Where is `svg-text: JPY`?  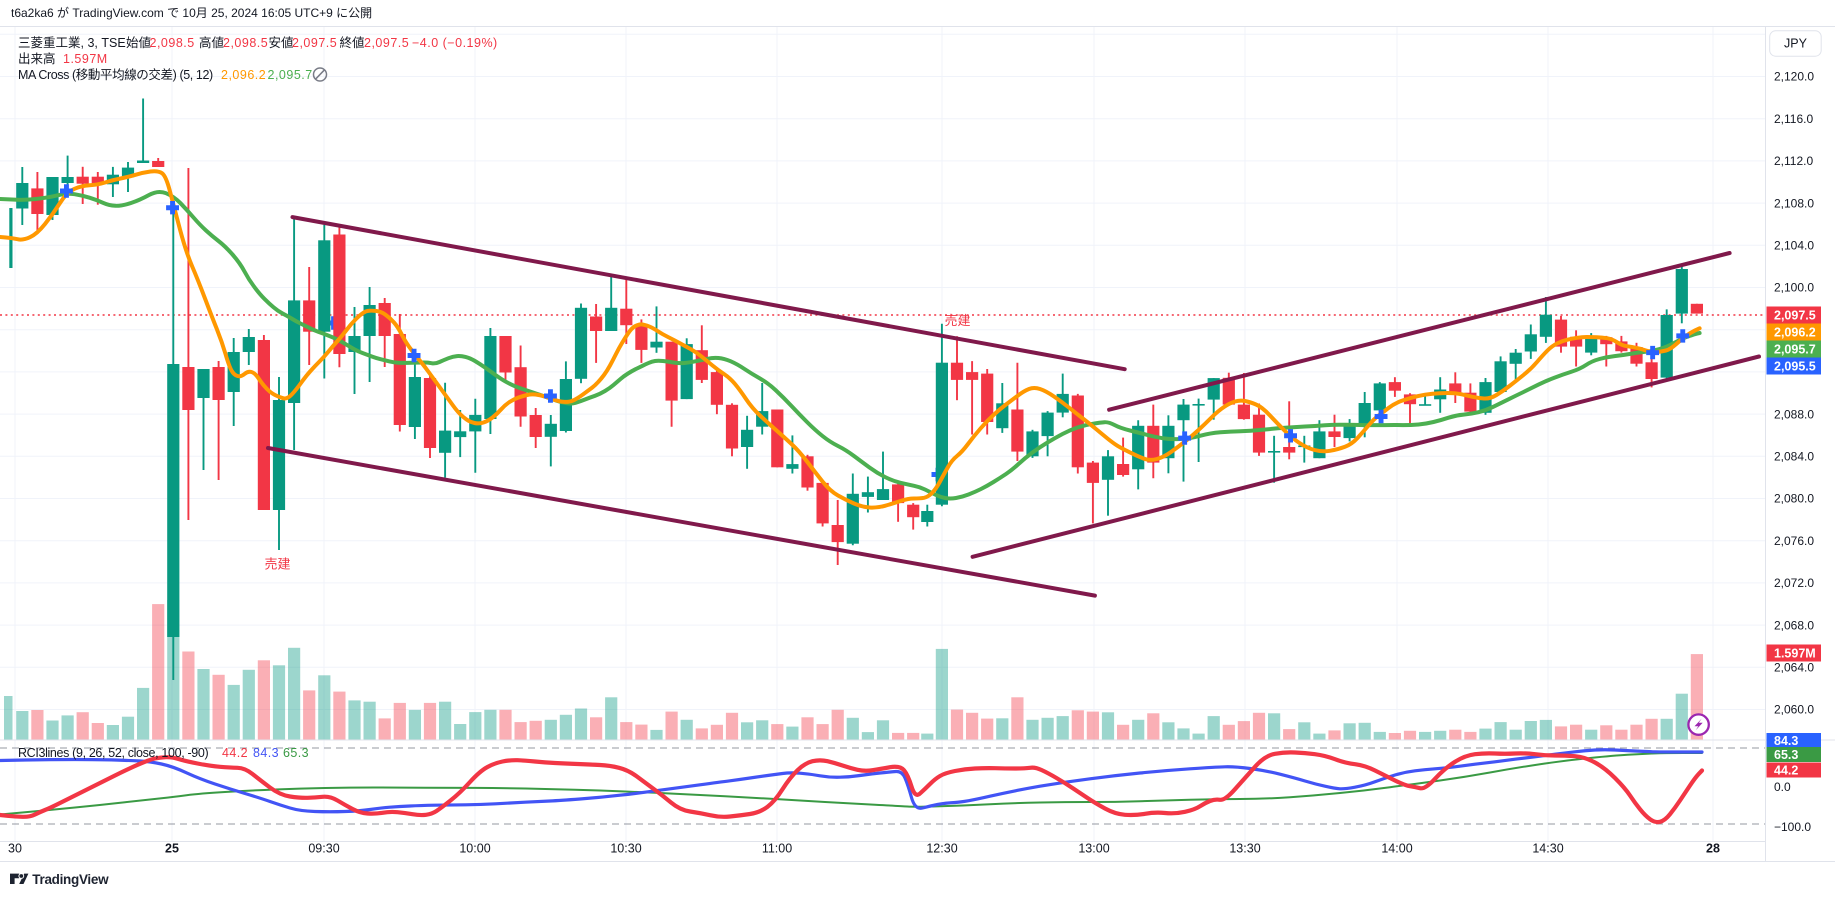 svg-text: JPY is located at coordinates (1796, 44).